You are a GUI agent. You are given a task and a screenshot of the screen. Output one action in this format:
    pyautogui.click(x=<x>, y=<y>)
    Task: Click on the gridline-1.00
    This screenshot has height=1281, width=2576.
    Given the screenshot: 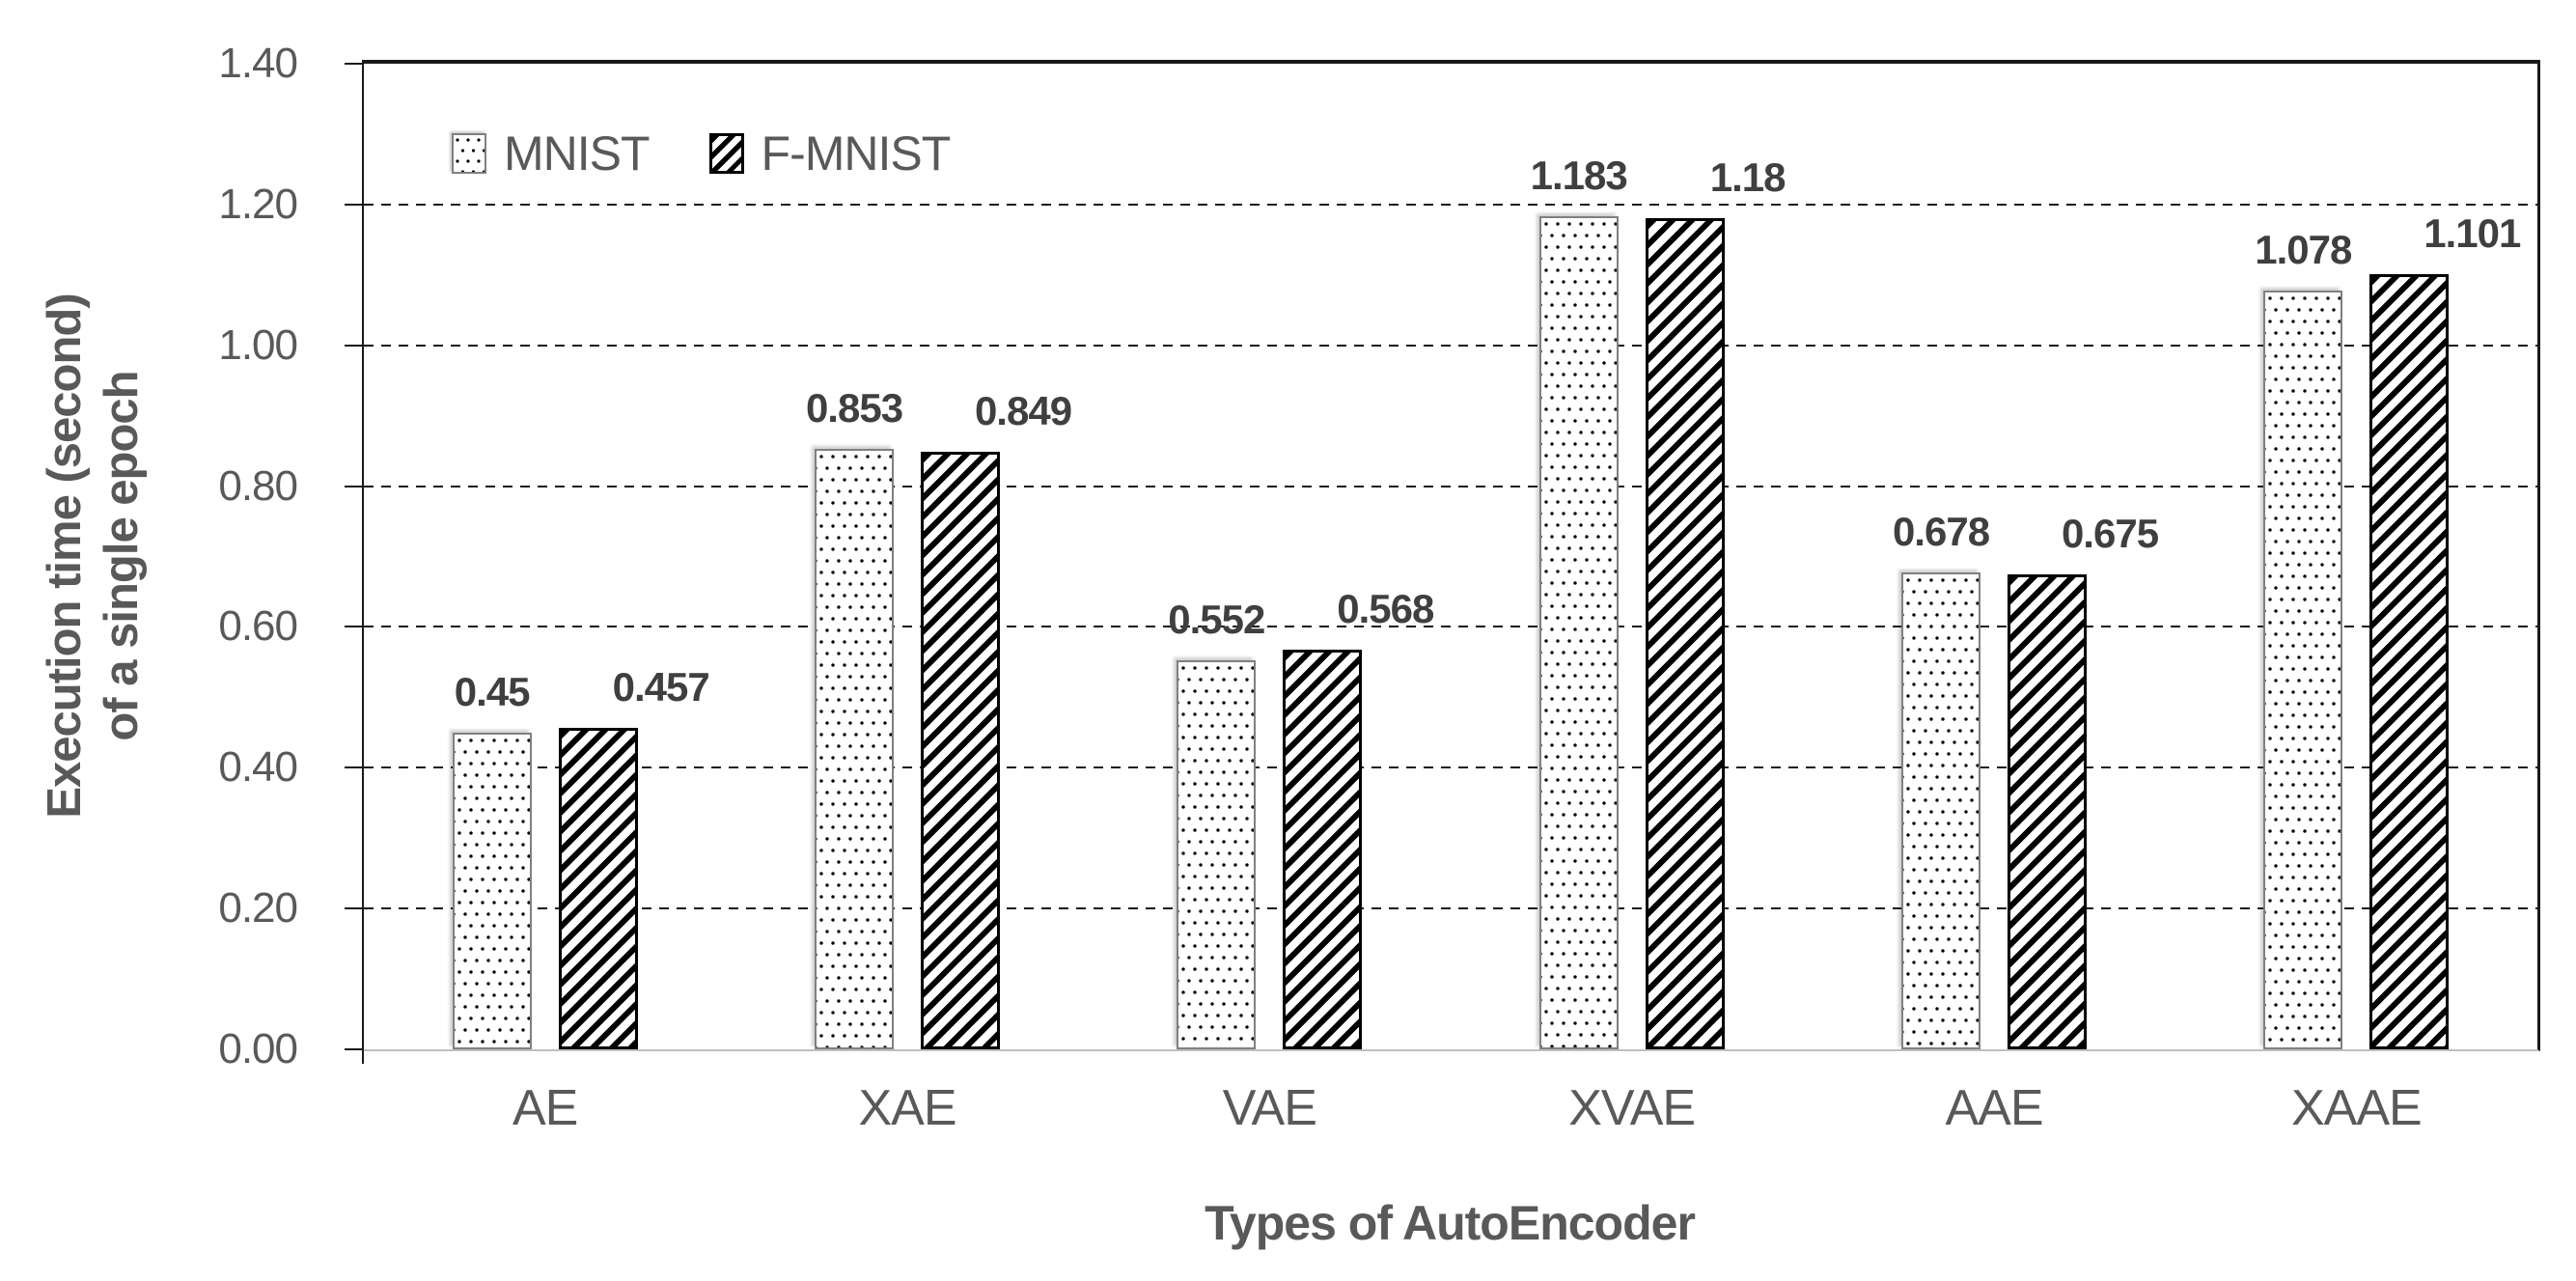 What is the action you would take?
    pyautogui.click(x=1450, y=345)
    